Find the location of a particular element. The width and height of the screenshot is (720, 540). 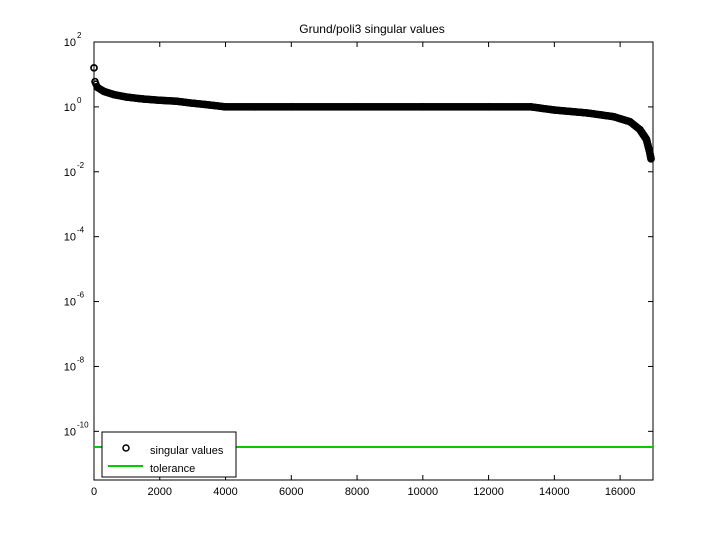

x-tick-label: 12000 is located at coordinates (488, 492).